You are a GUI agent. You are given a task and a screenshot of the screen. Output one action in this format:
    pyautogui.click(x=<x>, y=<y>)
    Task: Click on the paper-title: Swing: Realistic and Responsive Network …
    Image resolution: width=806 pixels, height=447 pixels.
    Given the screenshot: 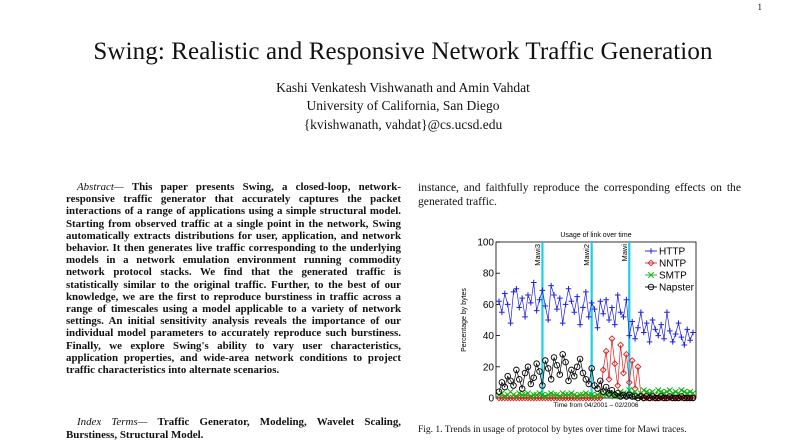 What is the action you would take?
    pyautogui.click(x=403, y=51)
    